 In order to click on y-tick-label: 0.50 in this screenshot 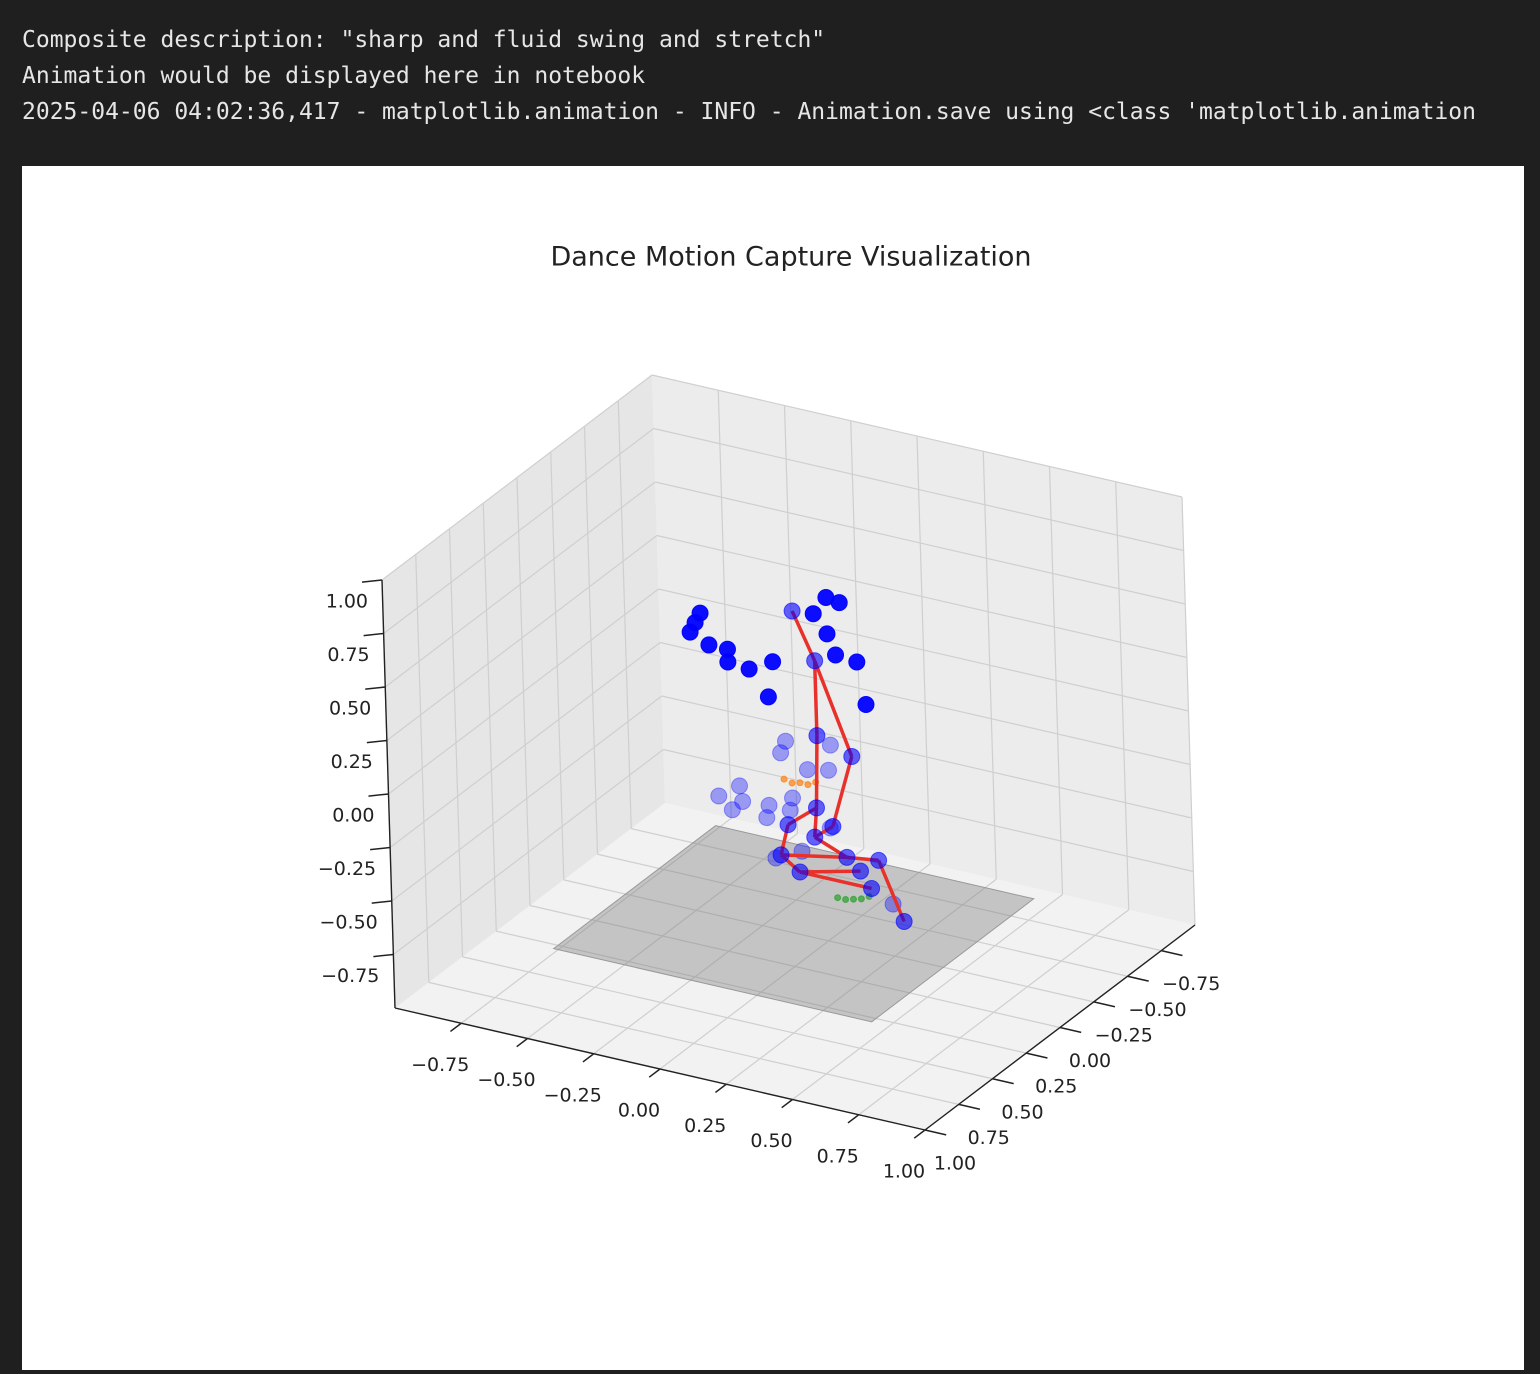, I will do `click(1022, 1112)`.